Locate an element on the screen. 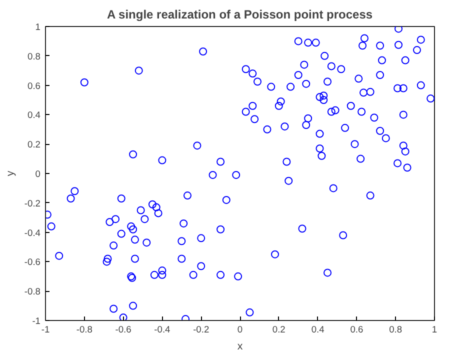  y-tick-label: 0.2 is located at coordinates (34, 145).